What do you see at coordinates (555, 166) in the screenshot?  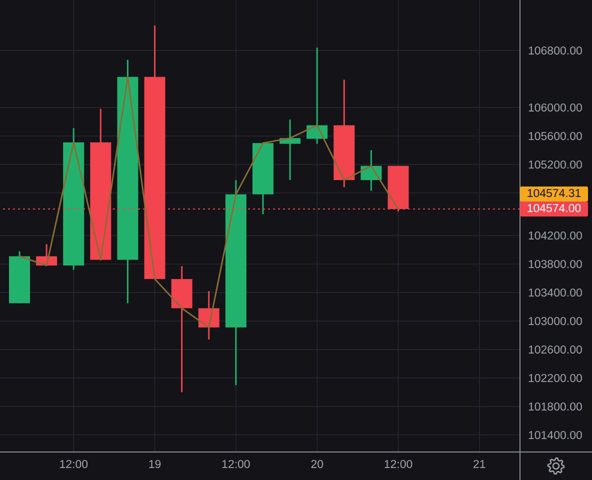 I see `y-tick-label: 105200.00` at bounding box center [555, 166].